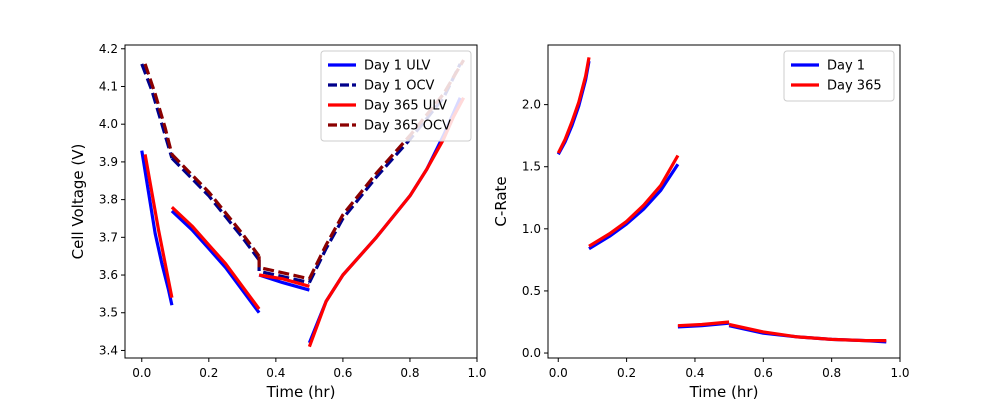 This screenshot has height=400, width=1000. I want to click on y-tick-label: 3.5, so click(108, 313).